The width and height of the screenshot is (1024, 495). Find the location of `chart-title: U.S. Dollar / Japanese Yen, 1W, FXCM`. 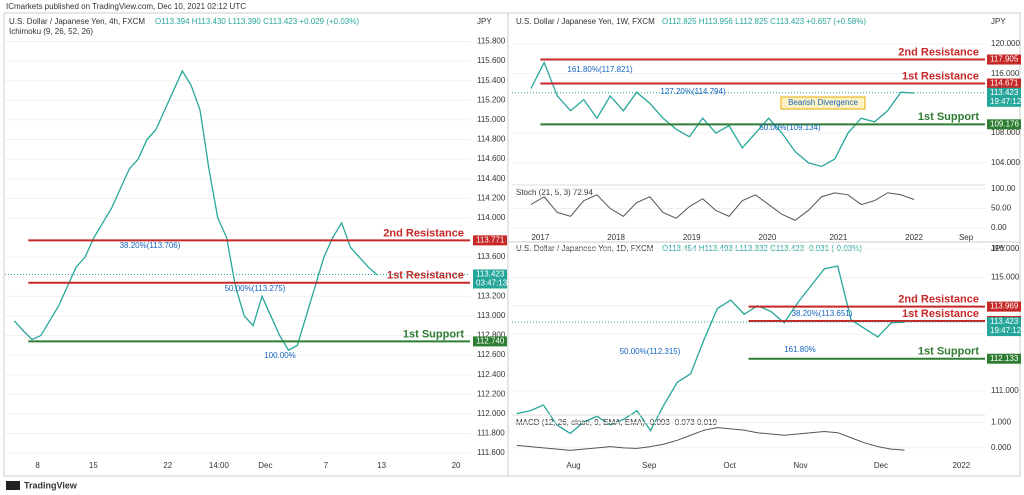

chart-title: U.S. Dollar / Japanese Yen, 1W, FXCM is located at coordinates (585, 21).